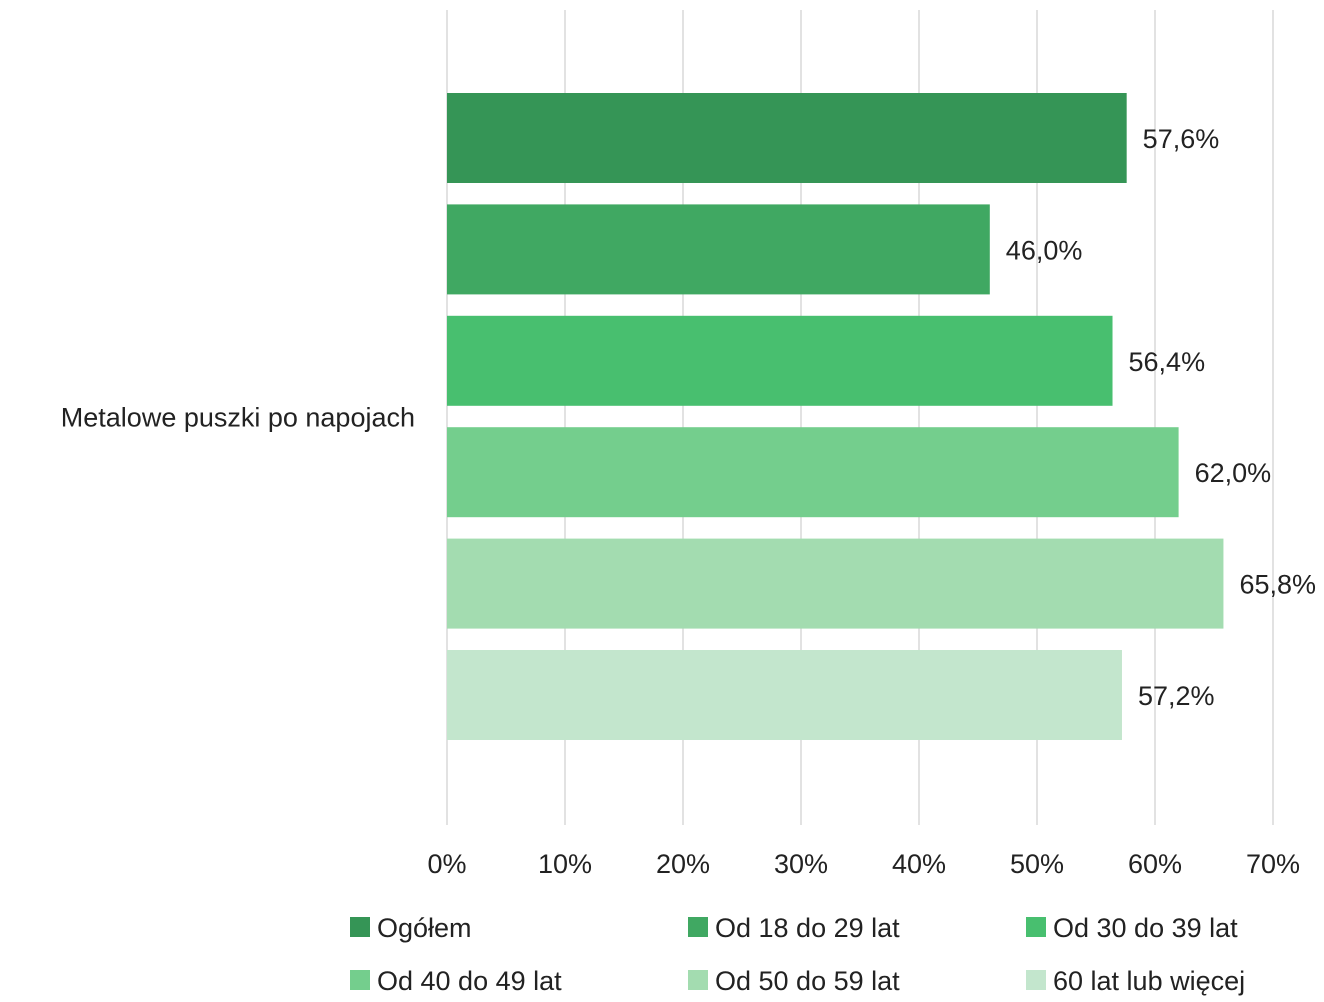 The width and height of the screenshot is (1324, 1002). I want to click on x-tick-label-6: 60%, so click(1155, 864).